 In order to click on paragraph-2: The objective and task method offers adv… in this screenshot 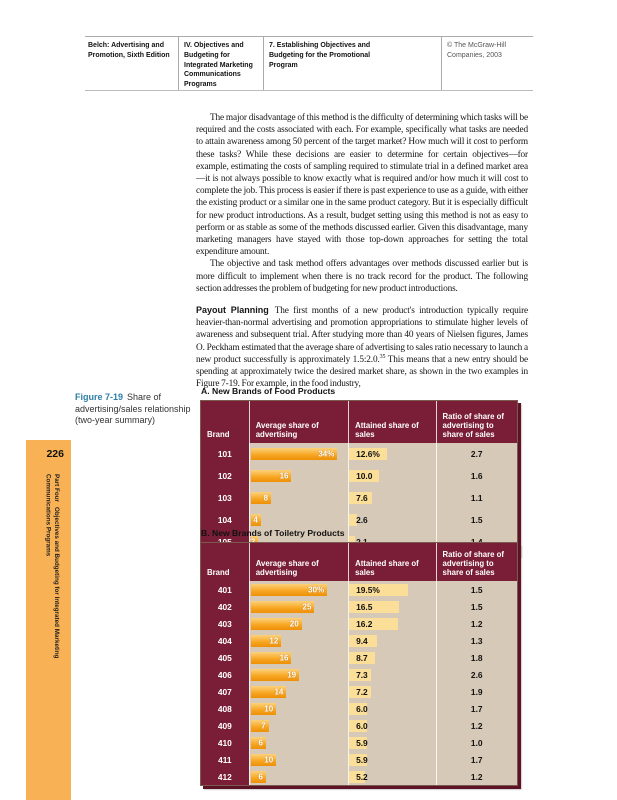, I will do `click(362, 276)`.